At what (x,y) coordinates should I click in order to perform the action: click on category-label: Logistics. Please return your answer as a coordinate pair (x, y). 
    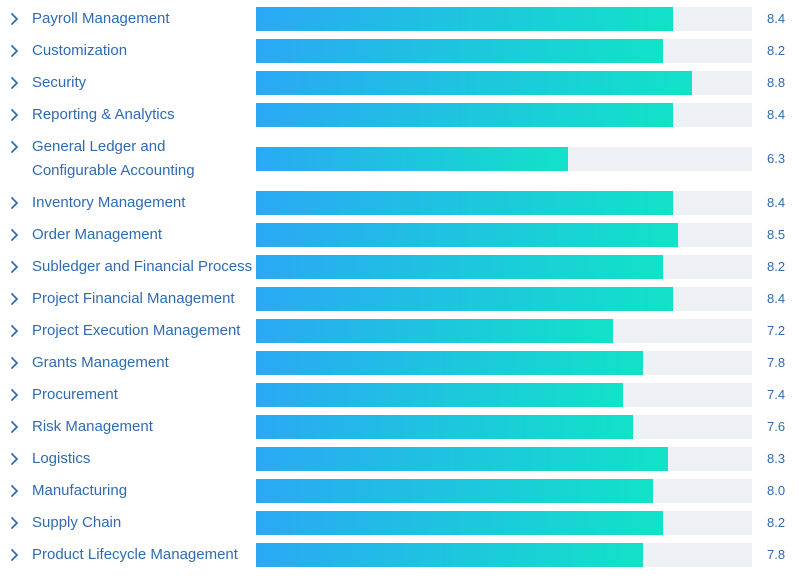
    Looking at the image, I should click on (61, 458).